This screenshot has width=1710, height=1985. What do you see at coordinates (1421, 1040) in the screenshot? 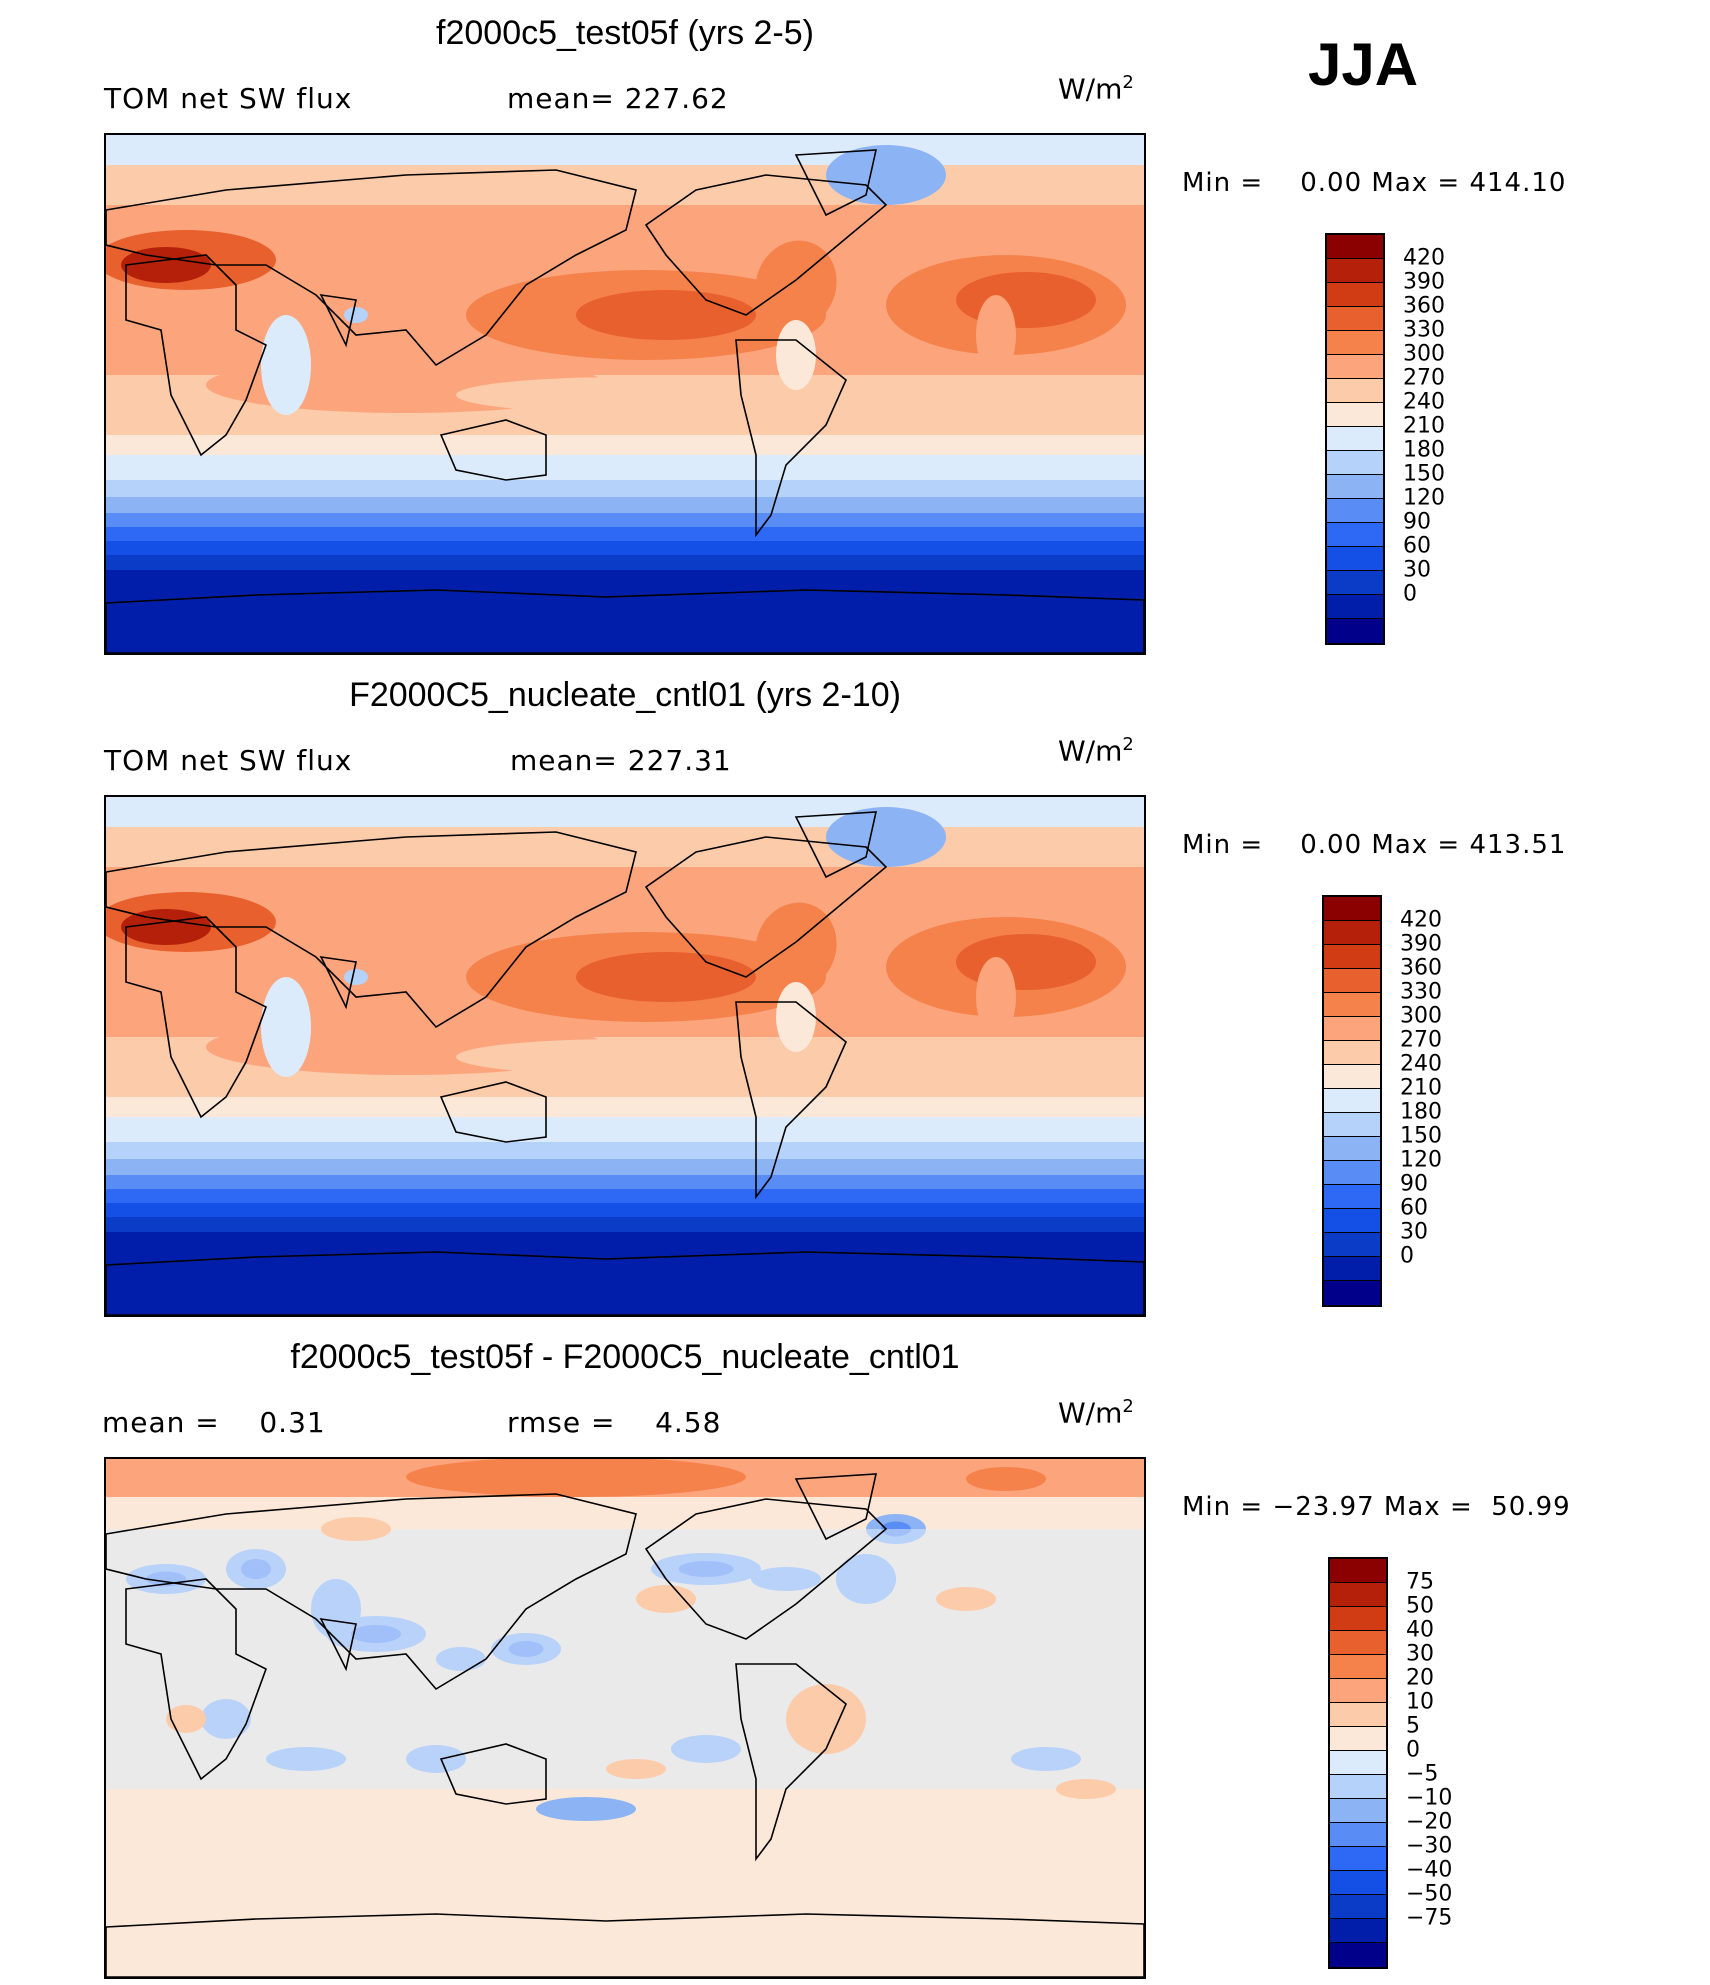
I see `colorbar-tick-label: 270` at bounding box center [1421, 1040].